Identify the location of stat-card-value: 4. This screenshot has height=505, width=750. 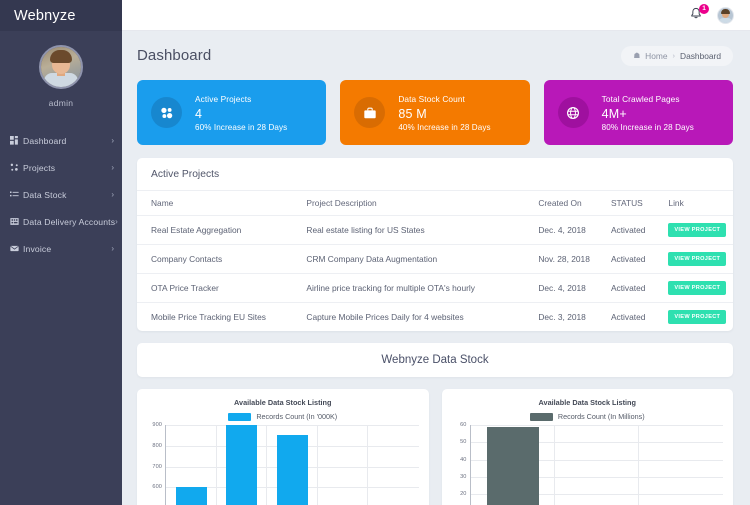
(199, 113).